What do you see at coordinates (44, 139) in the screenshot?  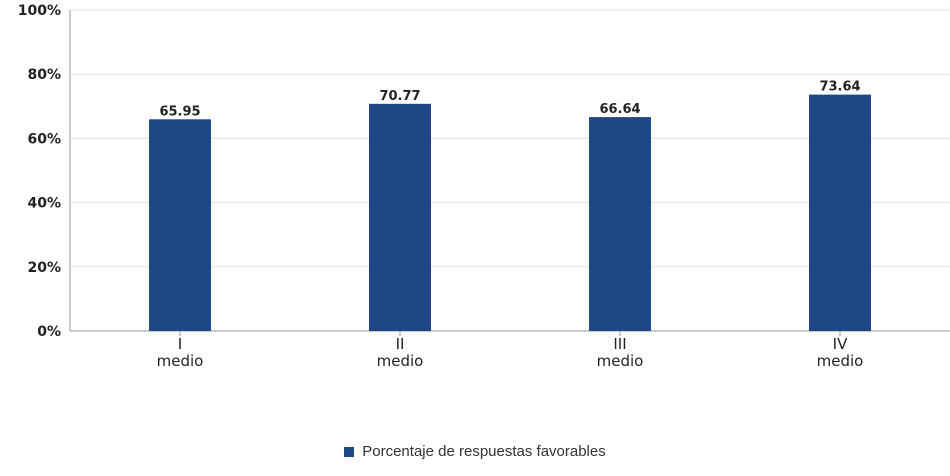 I see `y-tick-label: 60%` at bounding box center [44, 139].